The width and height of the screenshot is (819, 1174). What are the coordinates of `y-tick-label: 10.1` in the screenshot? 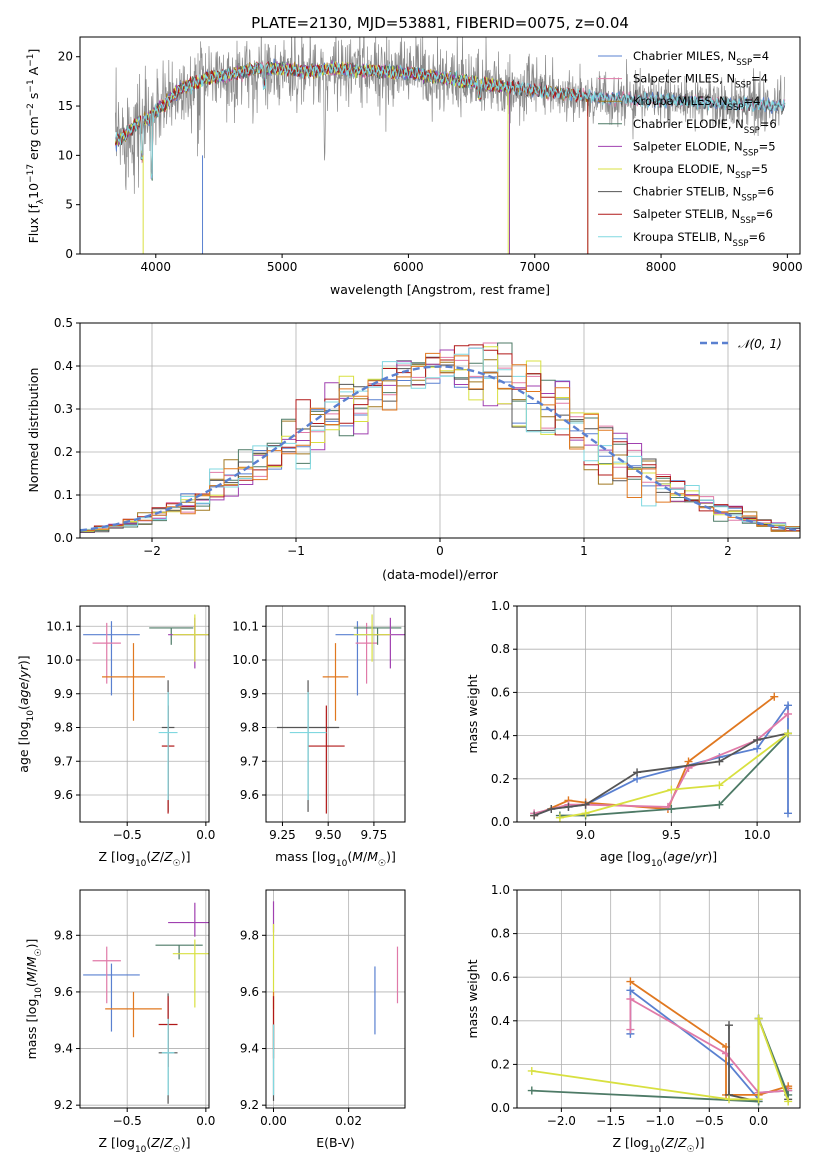 It's located at (59, 626).